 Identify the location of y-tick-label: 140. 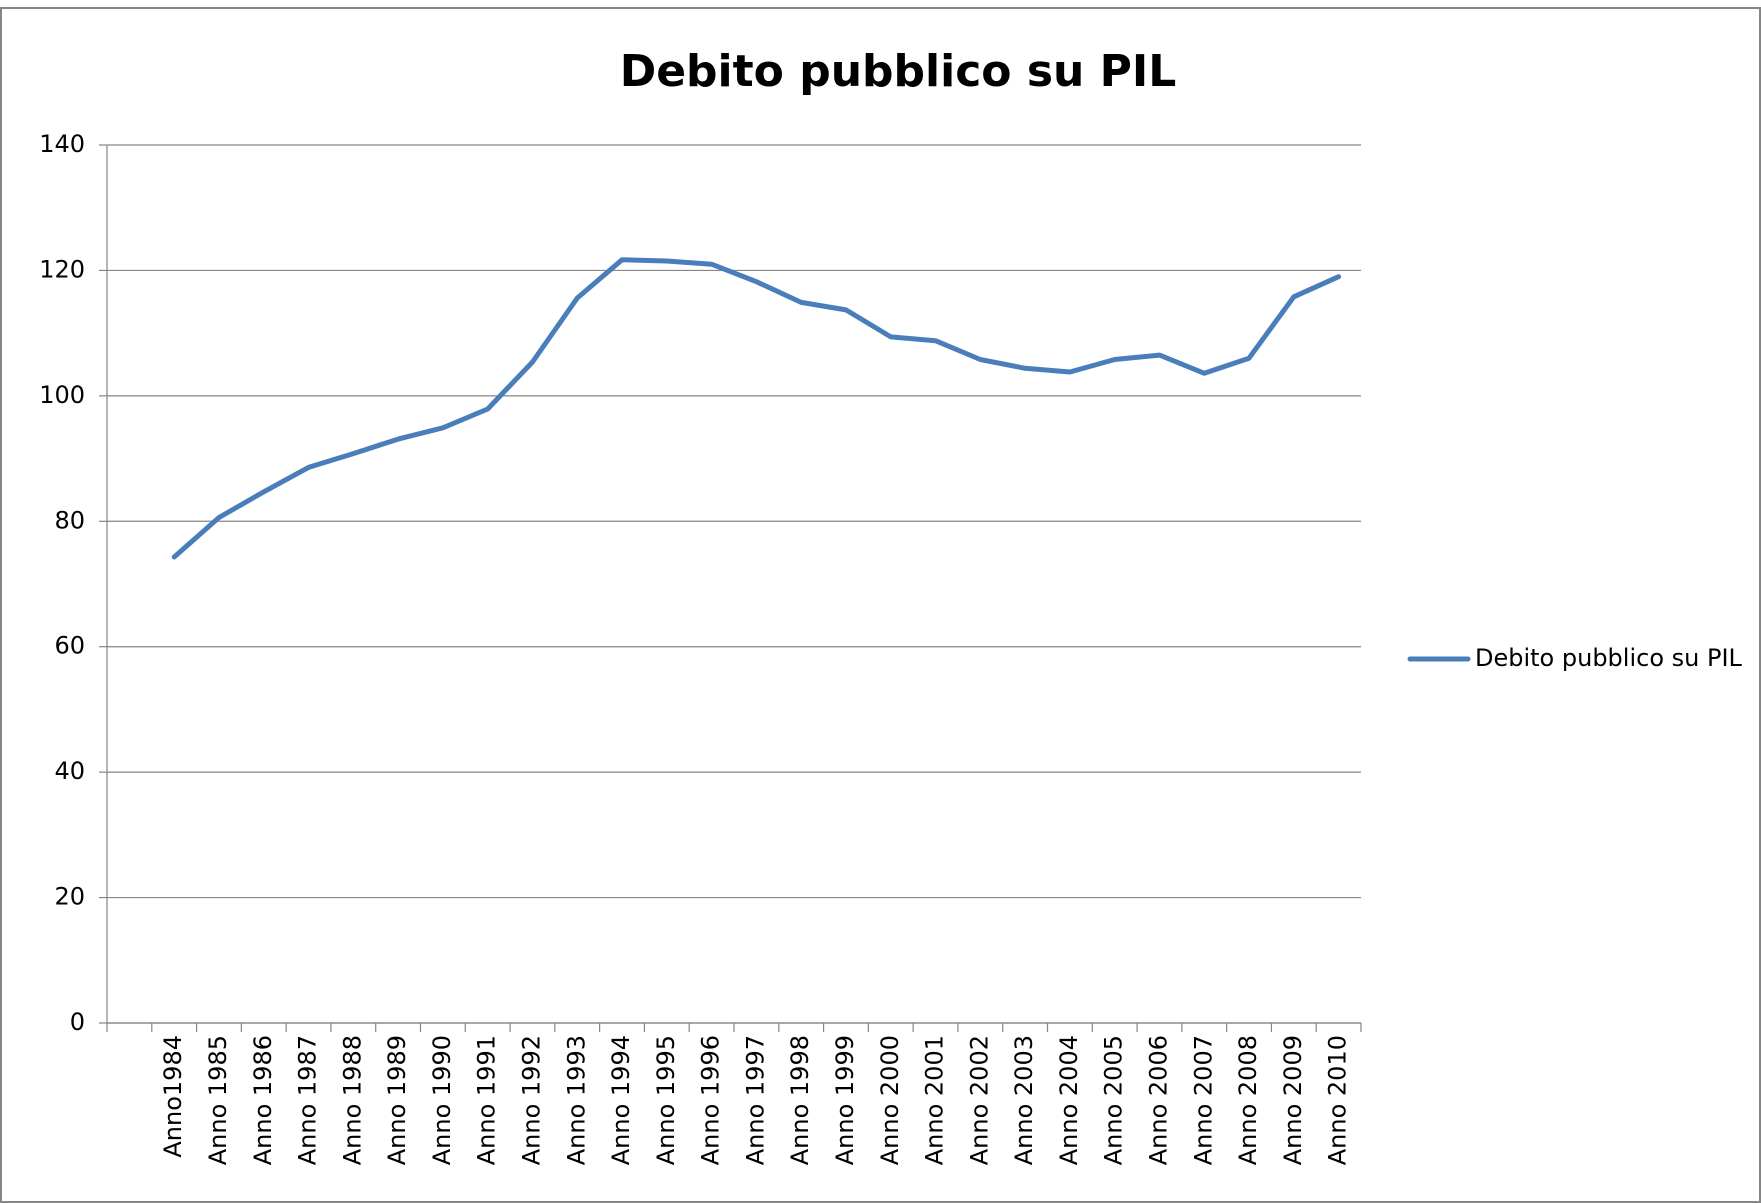
(62, 144).